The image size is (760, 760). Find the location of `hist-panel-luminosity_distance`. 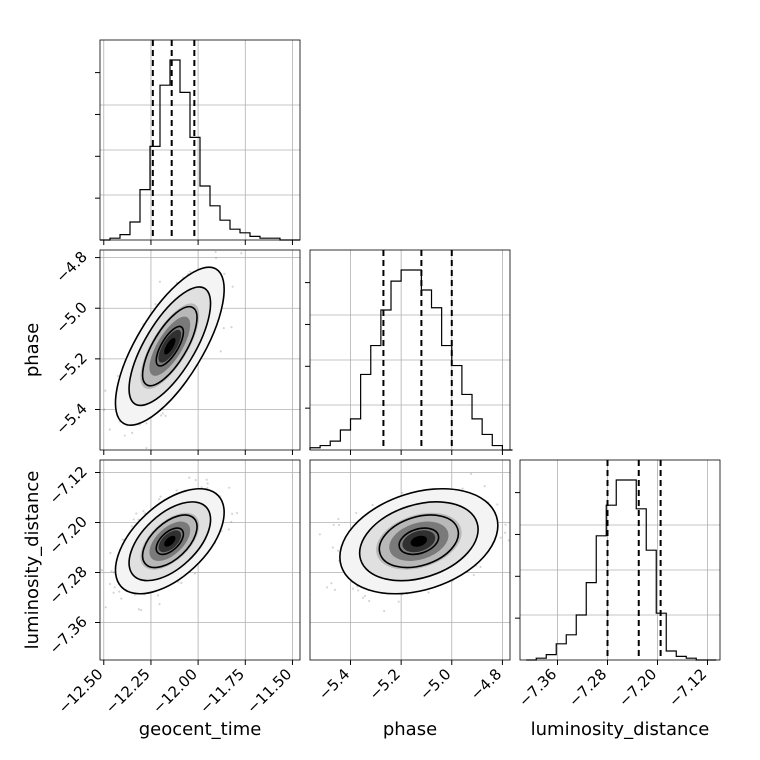

hist-panel-luminosity_distance is located at coordinates (618, 562).